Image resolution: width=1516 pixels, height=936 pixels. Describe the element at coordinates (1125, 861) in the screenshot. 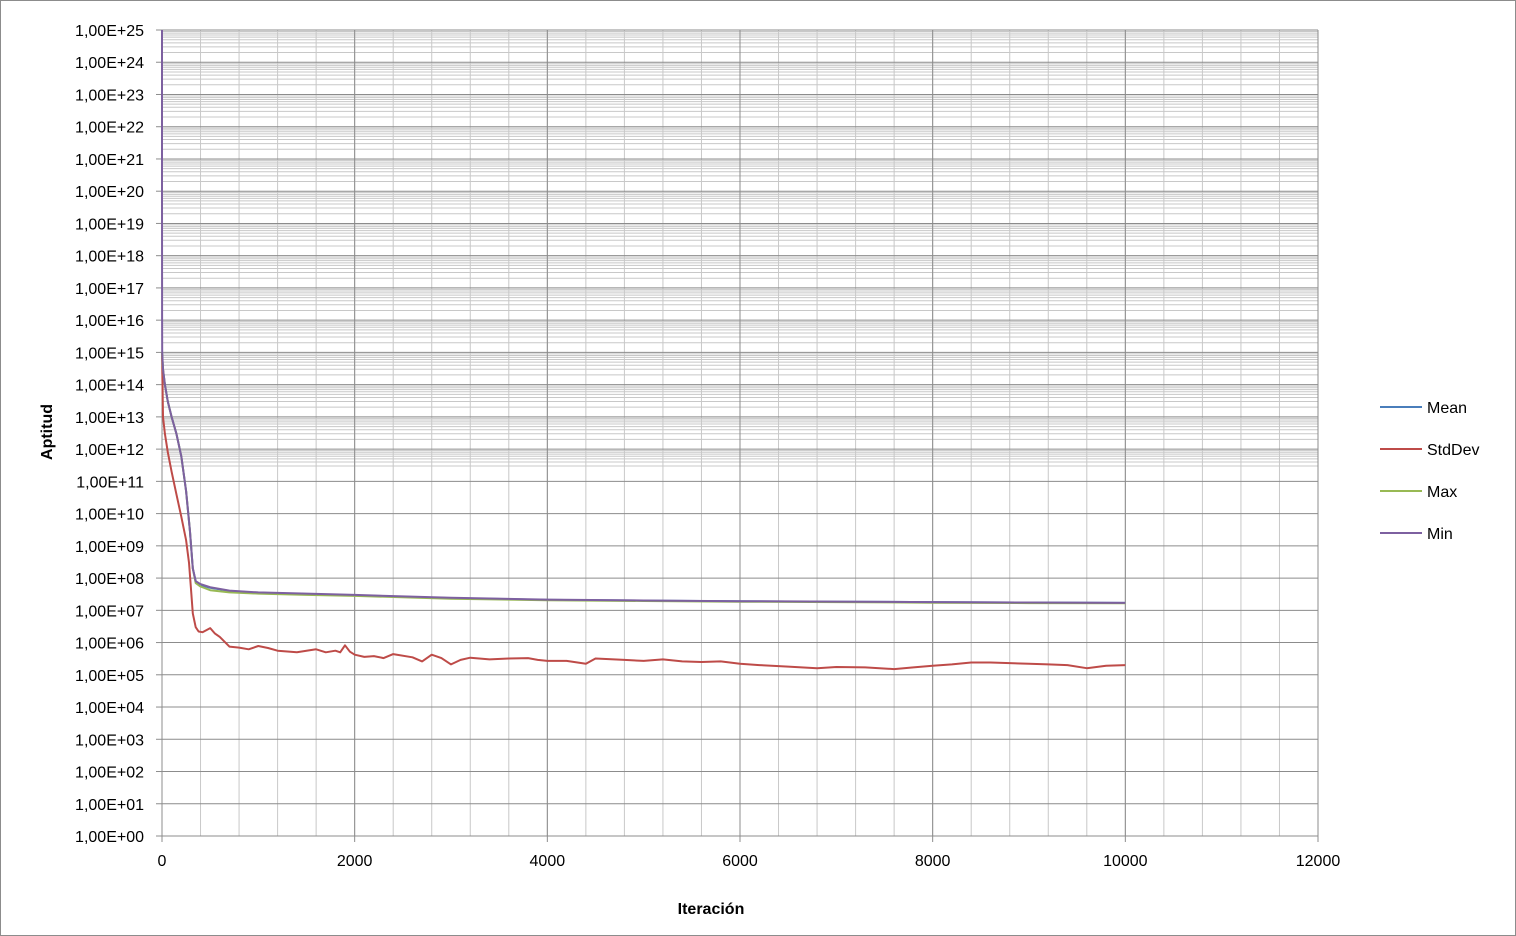

I see `x-tick-label: 10000` at that location.